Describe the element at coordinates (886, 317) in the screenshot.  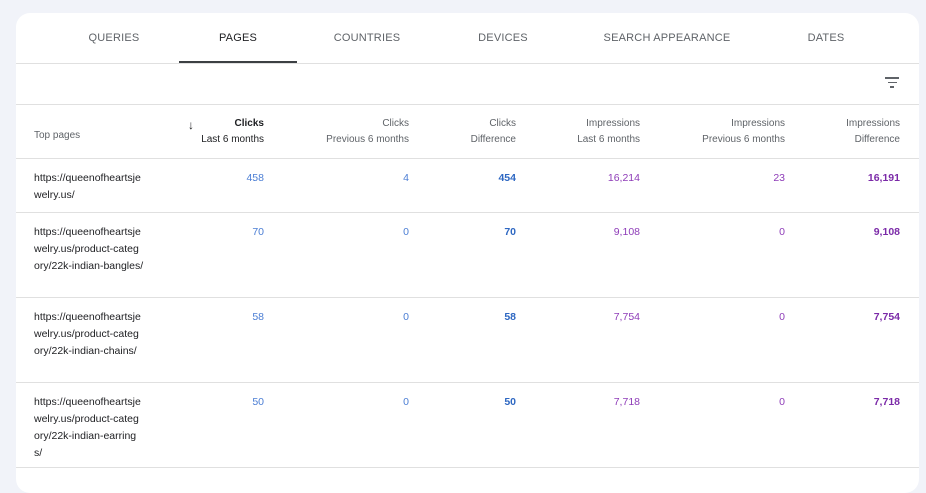
I see `impressions-diff-value: 7,754` at that location.